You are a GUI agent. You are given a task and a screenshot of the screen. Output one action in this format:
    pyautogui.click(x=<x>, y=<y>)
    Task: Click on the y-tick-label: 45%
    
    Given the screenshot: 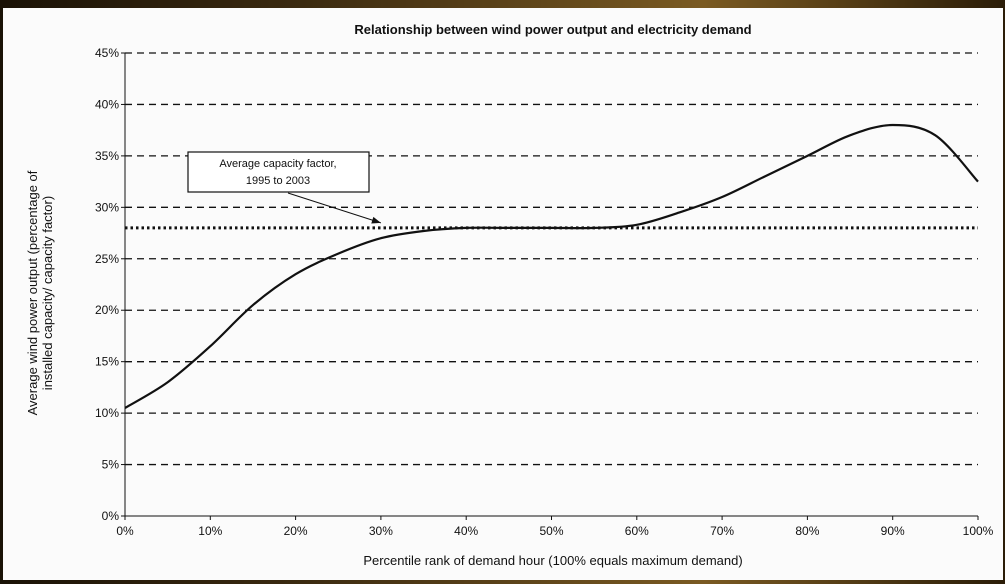 What is the action you would take?
    pyautogui.click(x=107, y=53)
    